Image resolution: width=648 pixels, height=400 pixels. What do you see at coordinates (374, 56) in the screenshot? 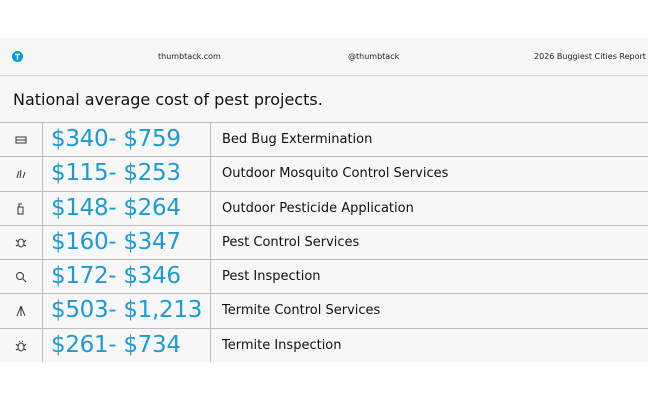
I see `handle: @thumbtack` at bounding box center [374, 56].